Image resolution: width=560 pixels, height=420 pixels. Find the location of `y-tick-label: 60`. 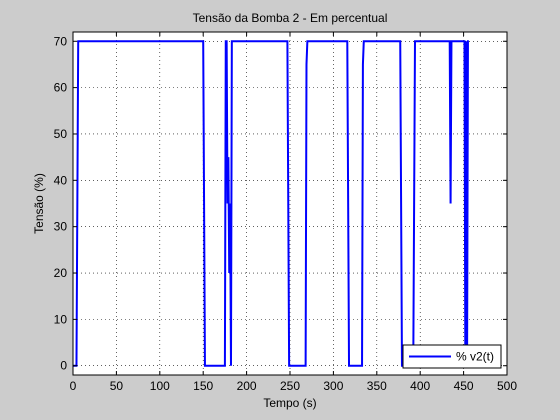

y-tick-label: 60 is located at coordinates (61, 88).